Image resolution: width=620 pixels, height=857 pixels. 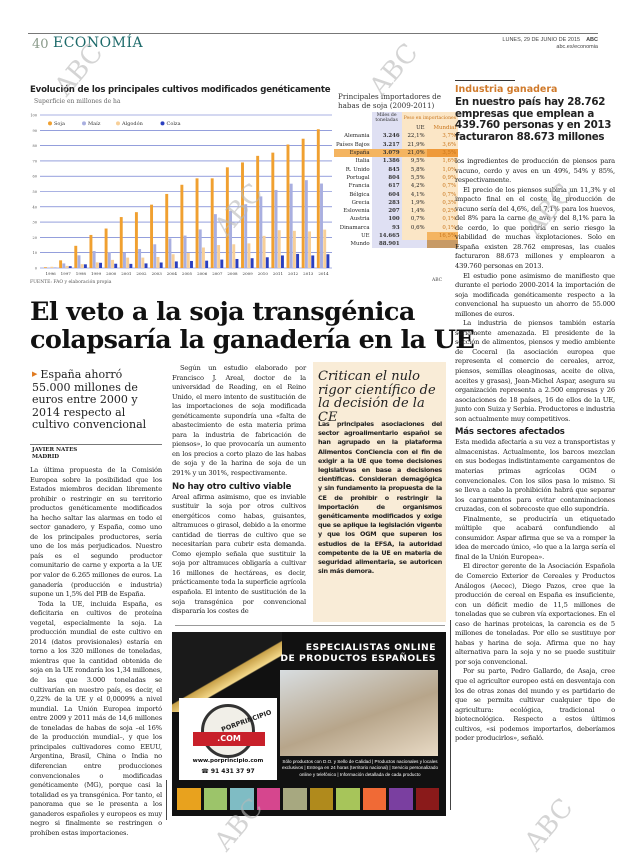 I want to click on x-tick-label: 2002, so click(x=141, y=273).